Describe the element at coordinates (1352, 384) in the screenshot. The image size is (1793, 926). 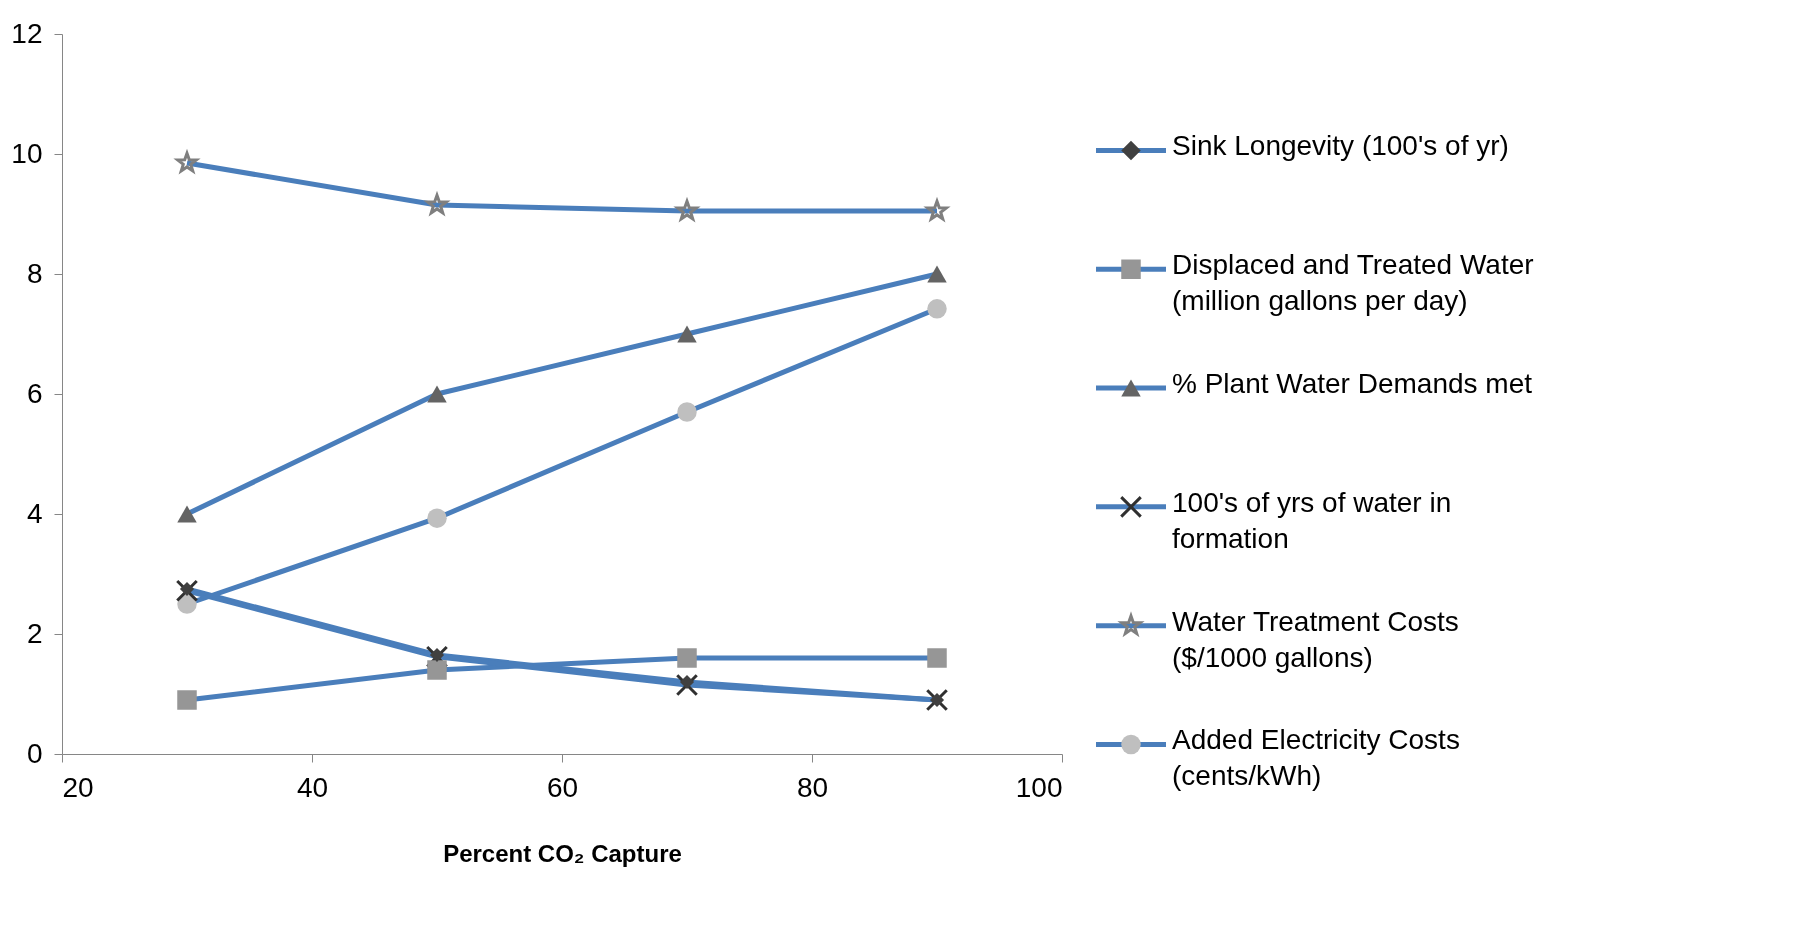
I see `legend-label: % Plant Water Demands met` at that location.